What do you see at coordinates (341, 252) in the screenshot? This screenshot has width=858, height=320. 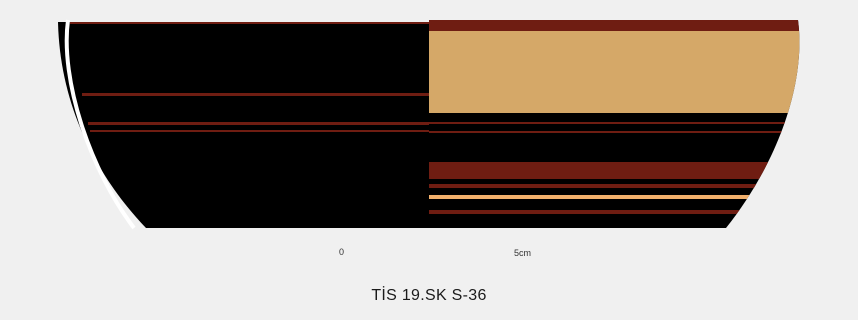 I see `scale-label-zero: 0` at bounding box center [341, 252].